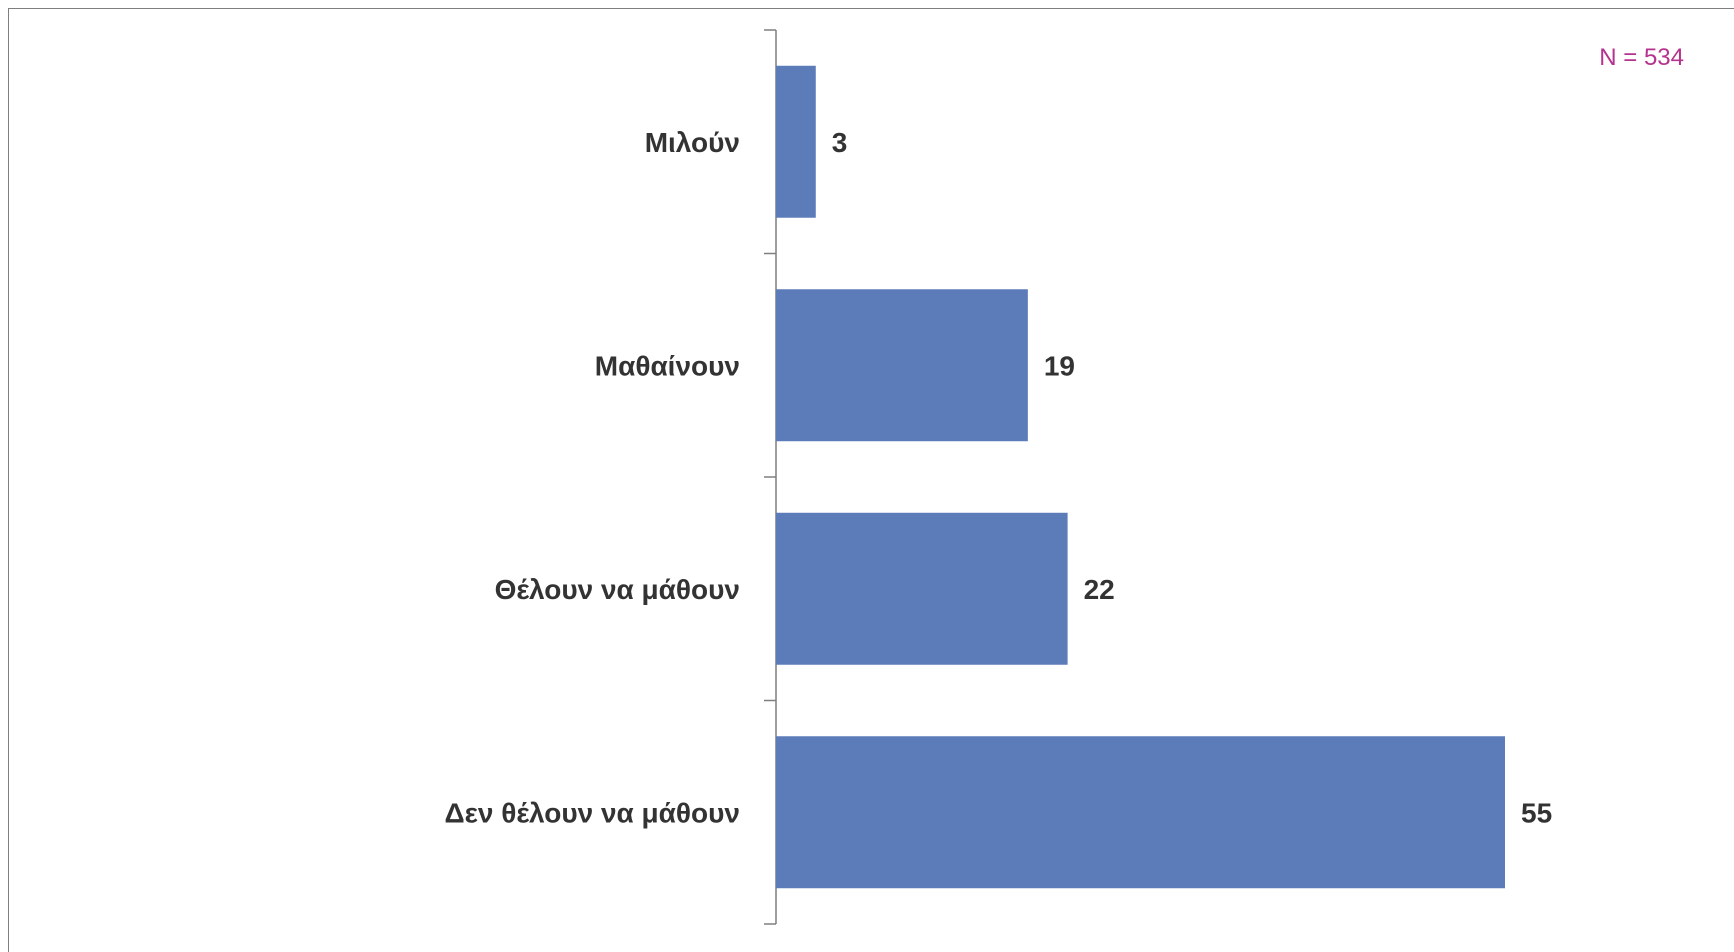  Describe the element at coordinates (770, 477) in the screenshot. I see `category-axis` at that location.